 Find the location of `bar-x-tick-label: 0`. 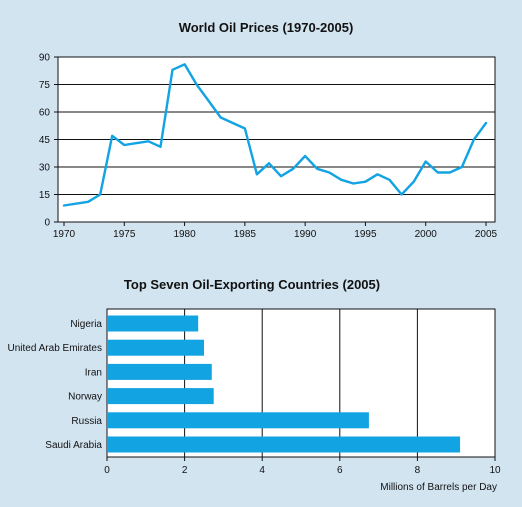

bar-x-tick-label: 0 is located at coordinates (107, 470).